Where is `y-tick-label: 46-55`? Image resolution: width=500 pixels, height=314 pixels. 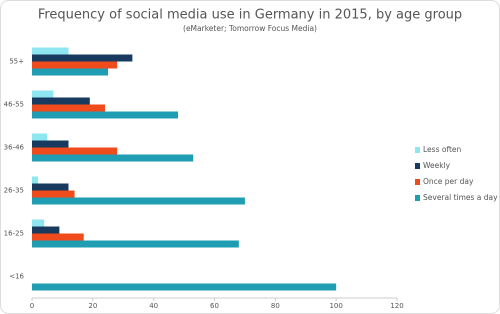
y-tick-label: 46-55 is located at coordinates (14, 105).